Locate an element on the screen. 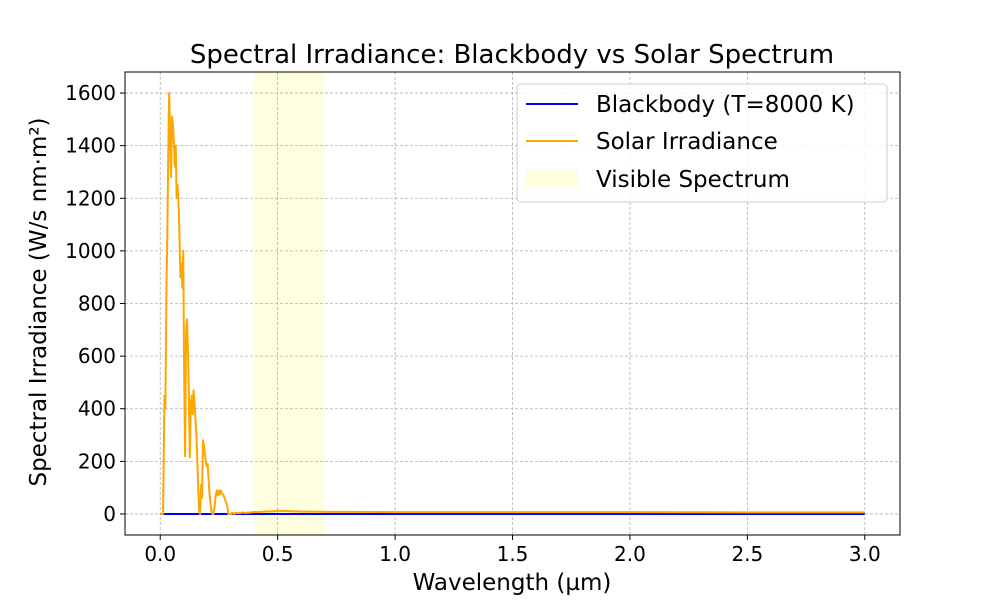 This screenshot has height=600, width=1000. y-tick-label: 0 is located at coordinates (109, 514).